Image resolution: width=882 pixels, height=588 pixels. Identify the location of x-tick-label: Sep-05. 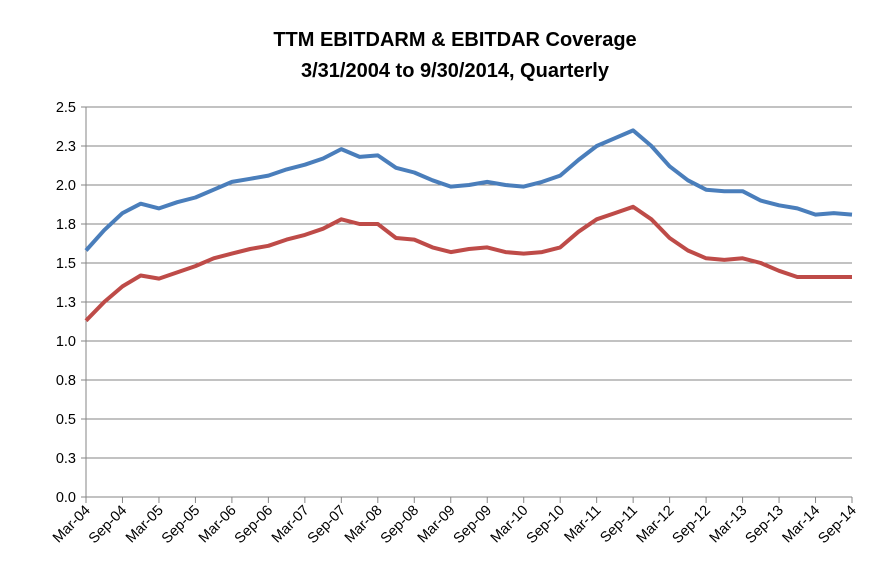
(181, 525).